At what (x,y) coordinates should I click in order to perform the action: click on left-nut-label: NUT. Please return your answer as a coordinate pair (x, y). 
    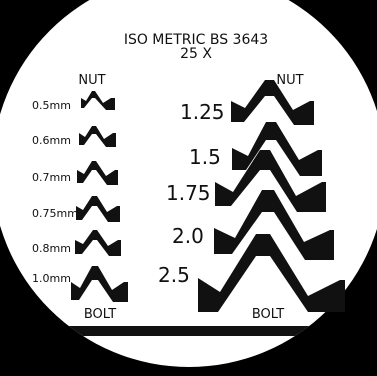
    Looking at the image, I should click on (91, 80).